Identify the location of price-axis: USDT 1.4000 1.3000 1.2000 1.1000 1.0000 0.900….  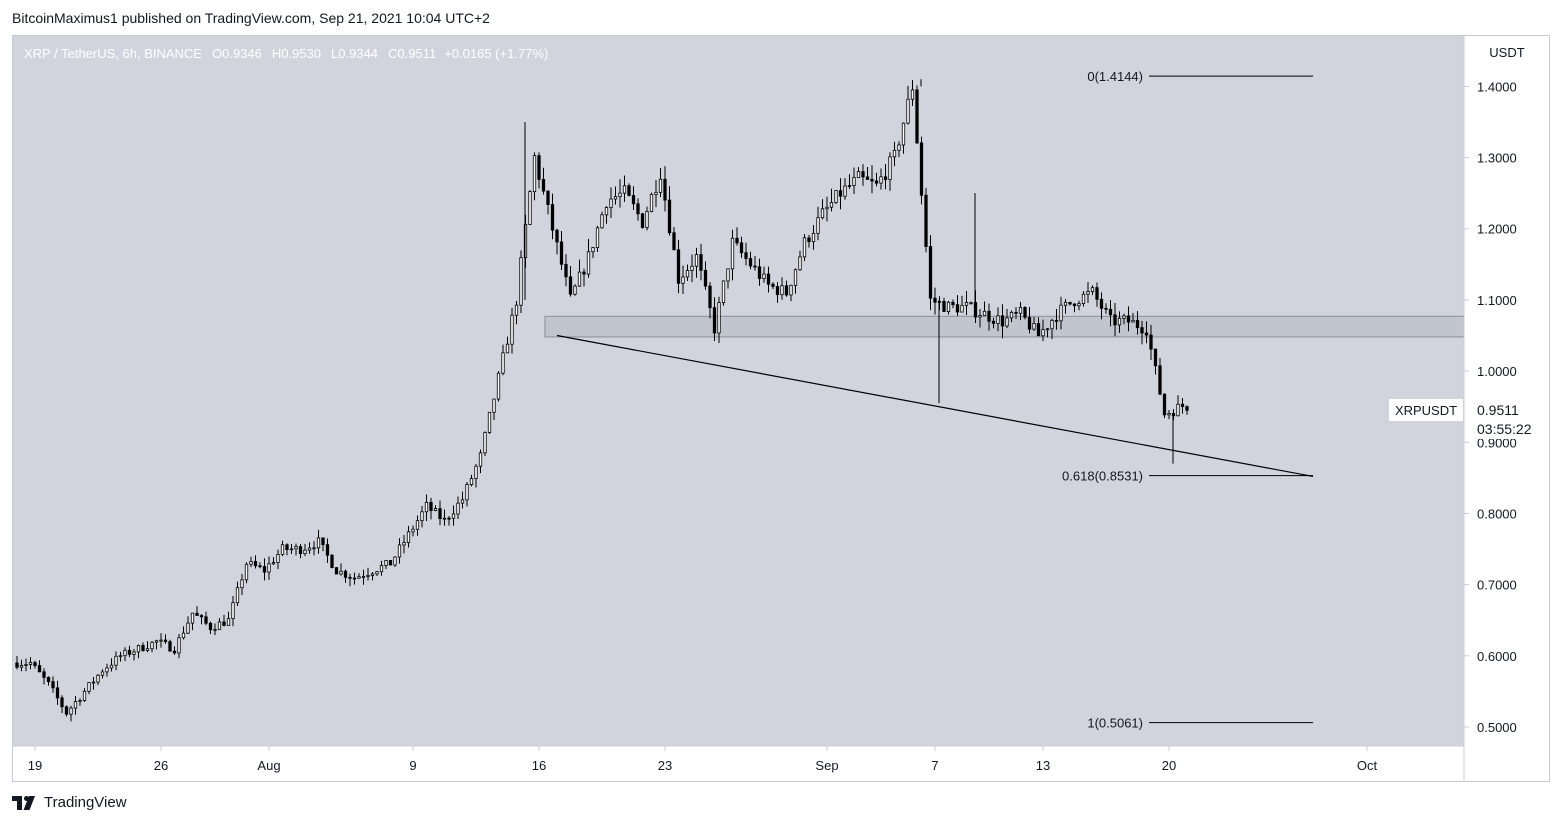
(1494, 408).